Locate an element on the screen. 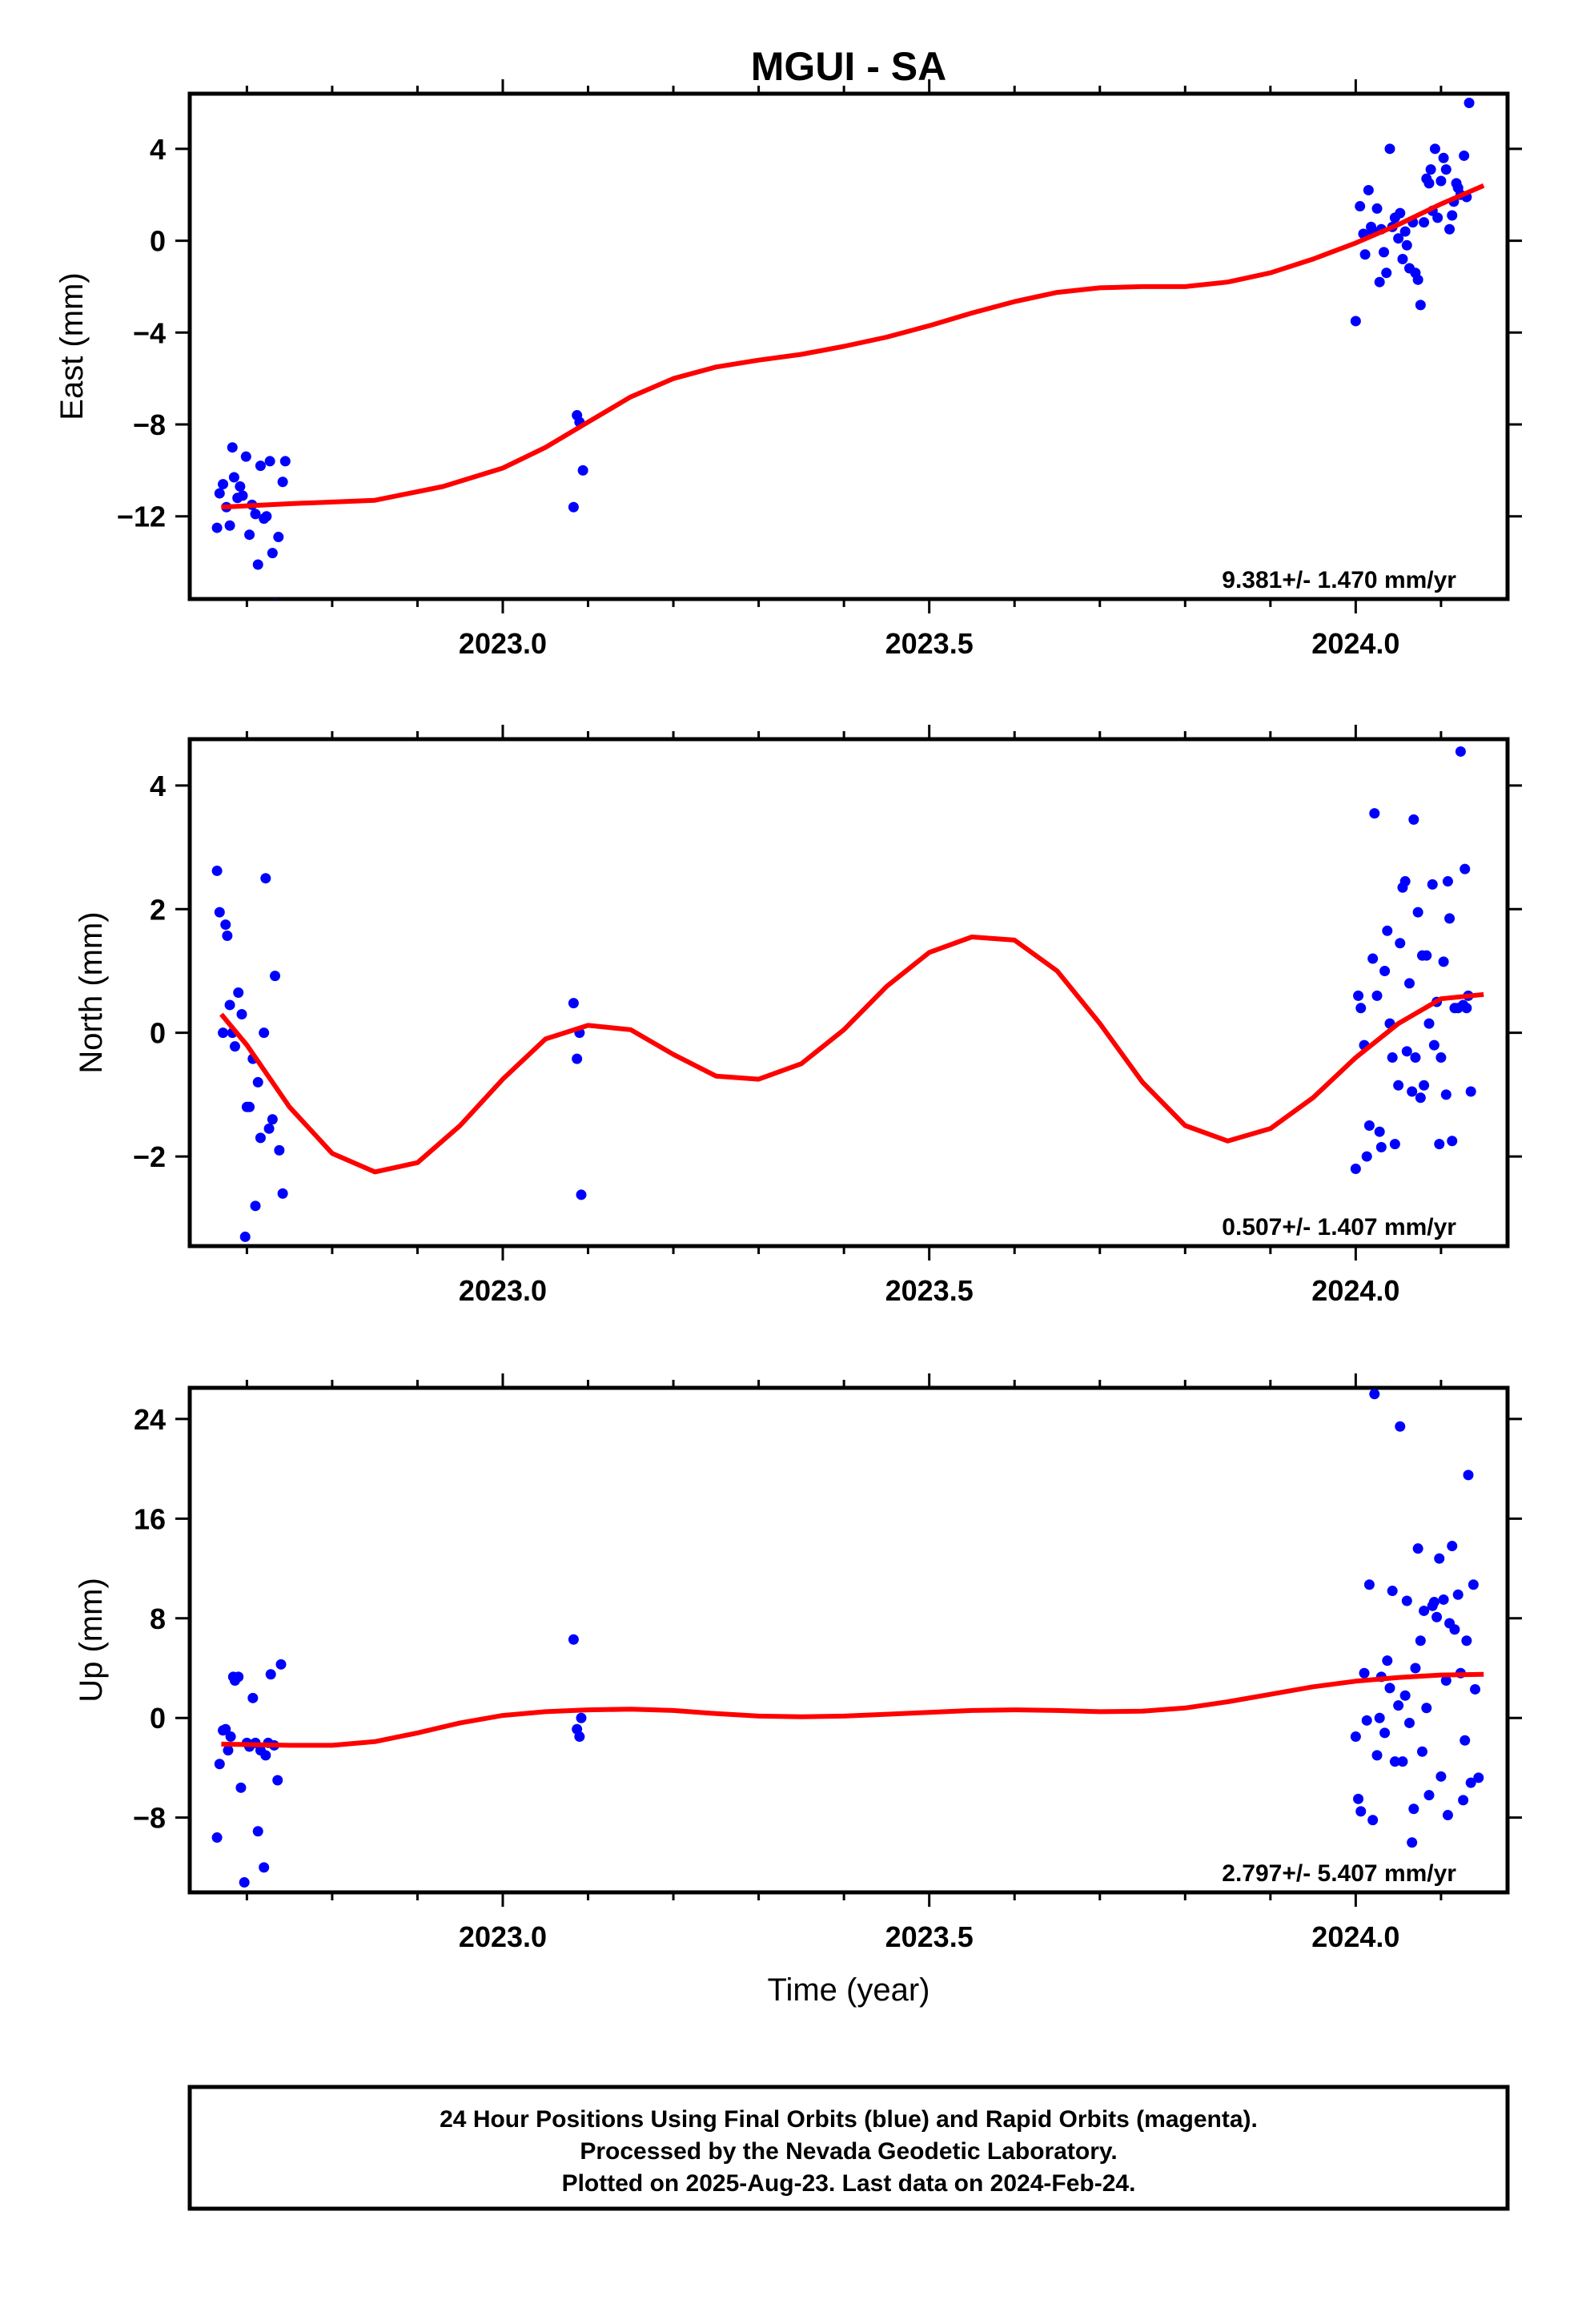 This screenshot has height=2324, width=1582. east-x-tick-label: 2024.0 is located at coordinates (1355, 644).